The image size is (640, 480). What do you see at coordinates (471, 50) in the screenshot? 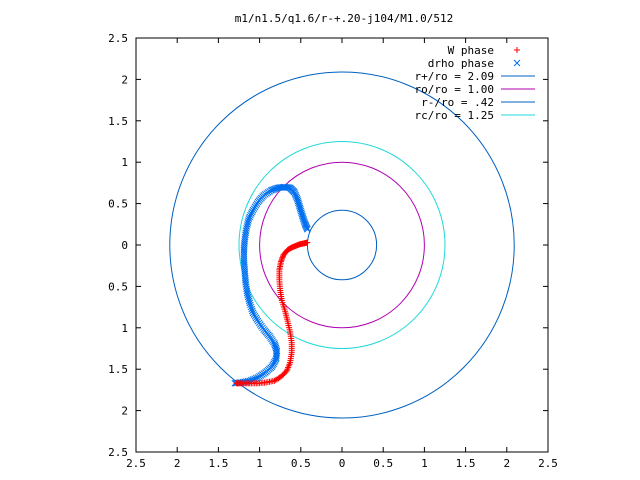
I see `legend-label: W phase` at bounding box center [471, 50].